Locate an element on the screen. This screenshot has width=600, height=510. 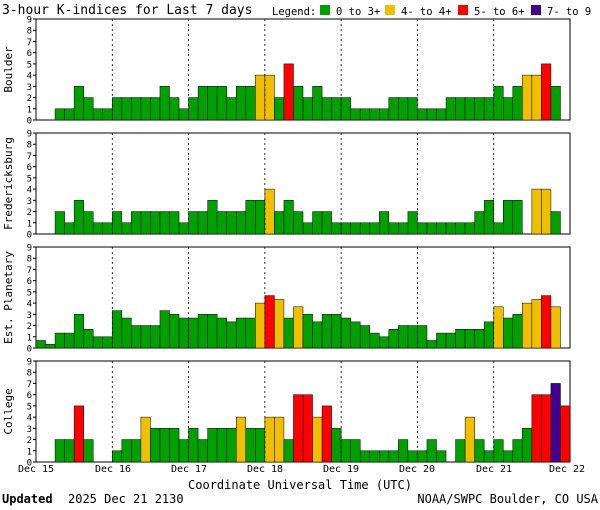
legend-label-1: 4- to 4+ is located at coordinates (426, 12).